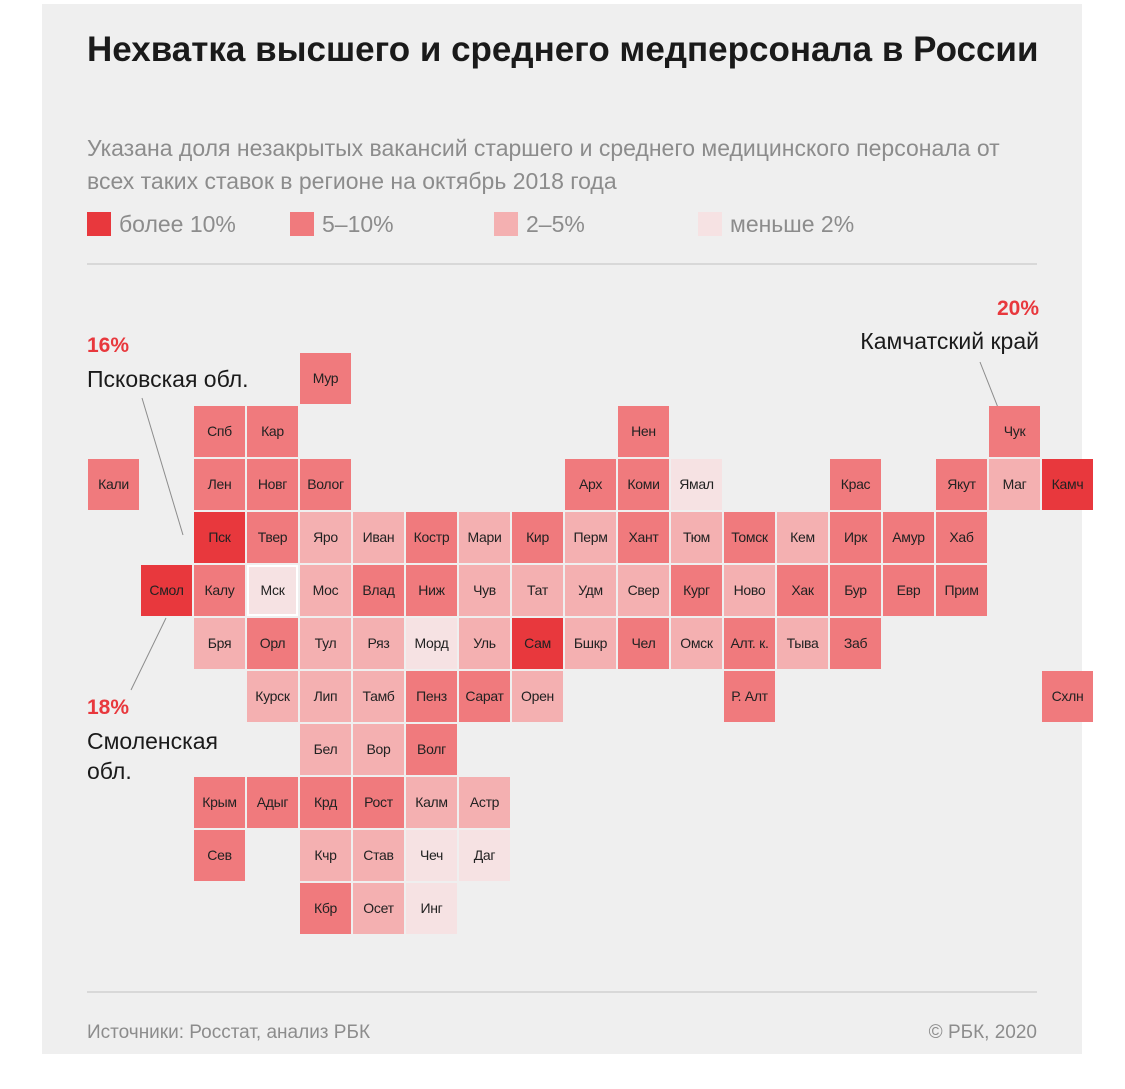 Image resolution: width=1125 pixels, height=1089 pixels. Describe the element at coordinates (961, 590) in the screenshot. I see `region-tile: Прим` at that location.